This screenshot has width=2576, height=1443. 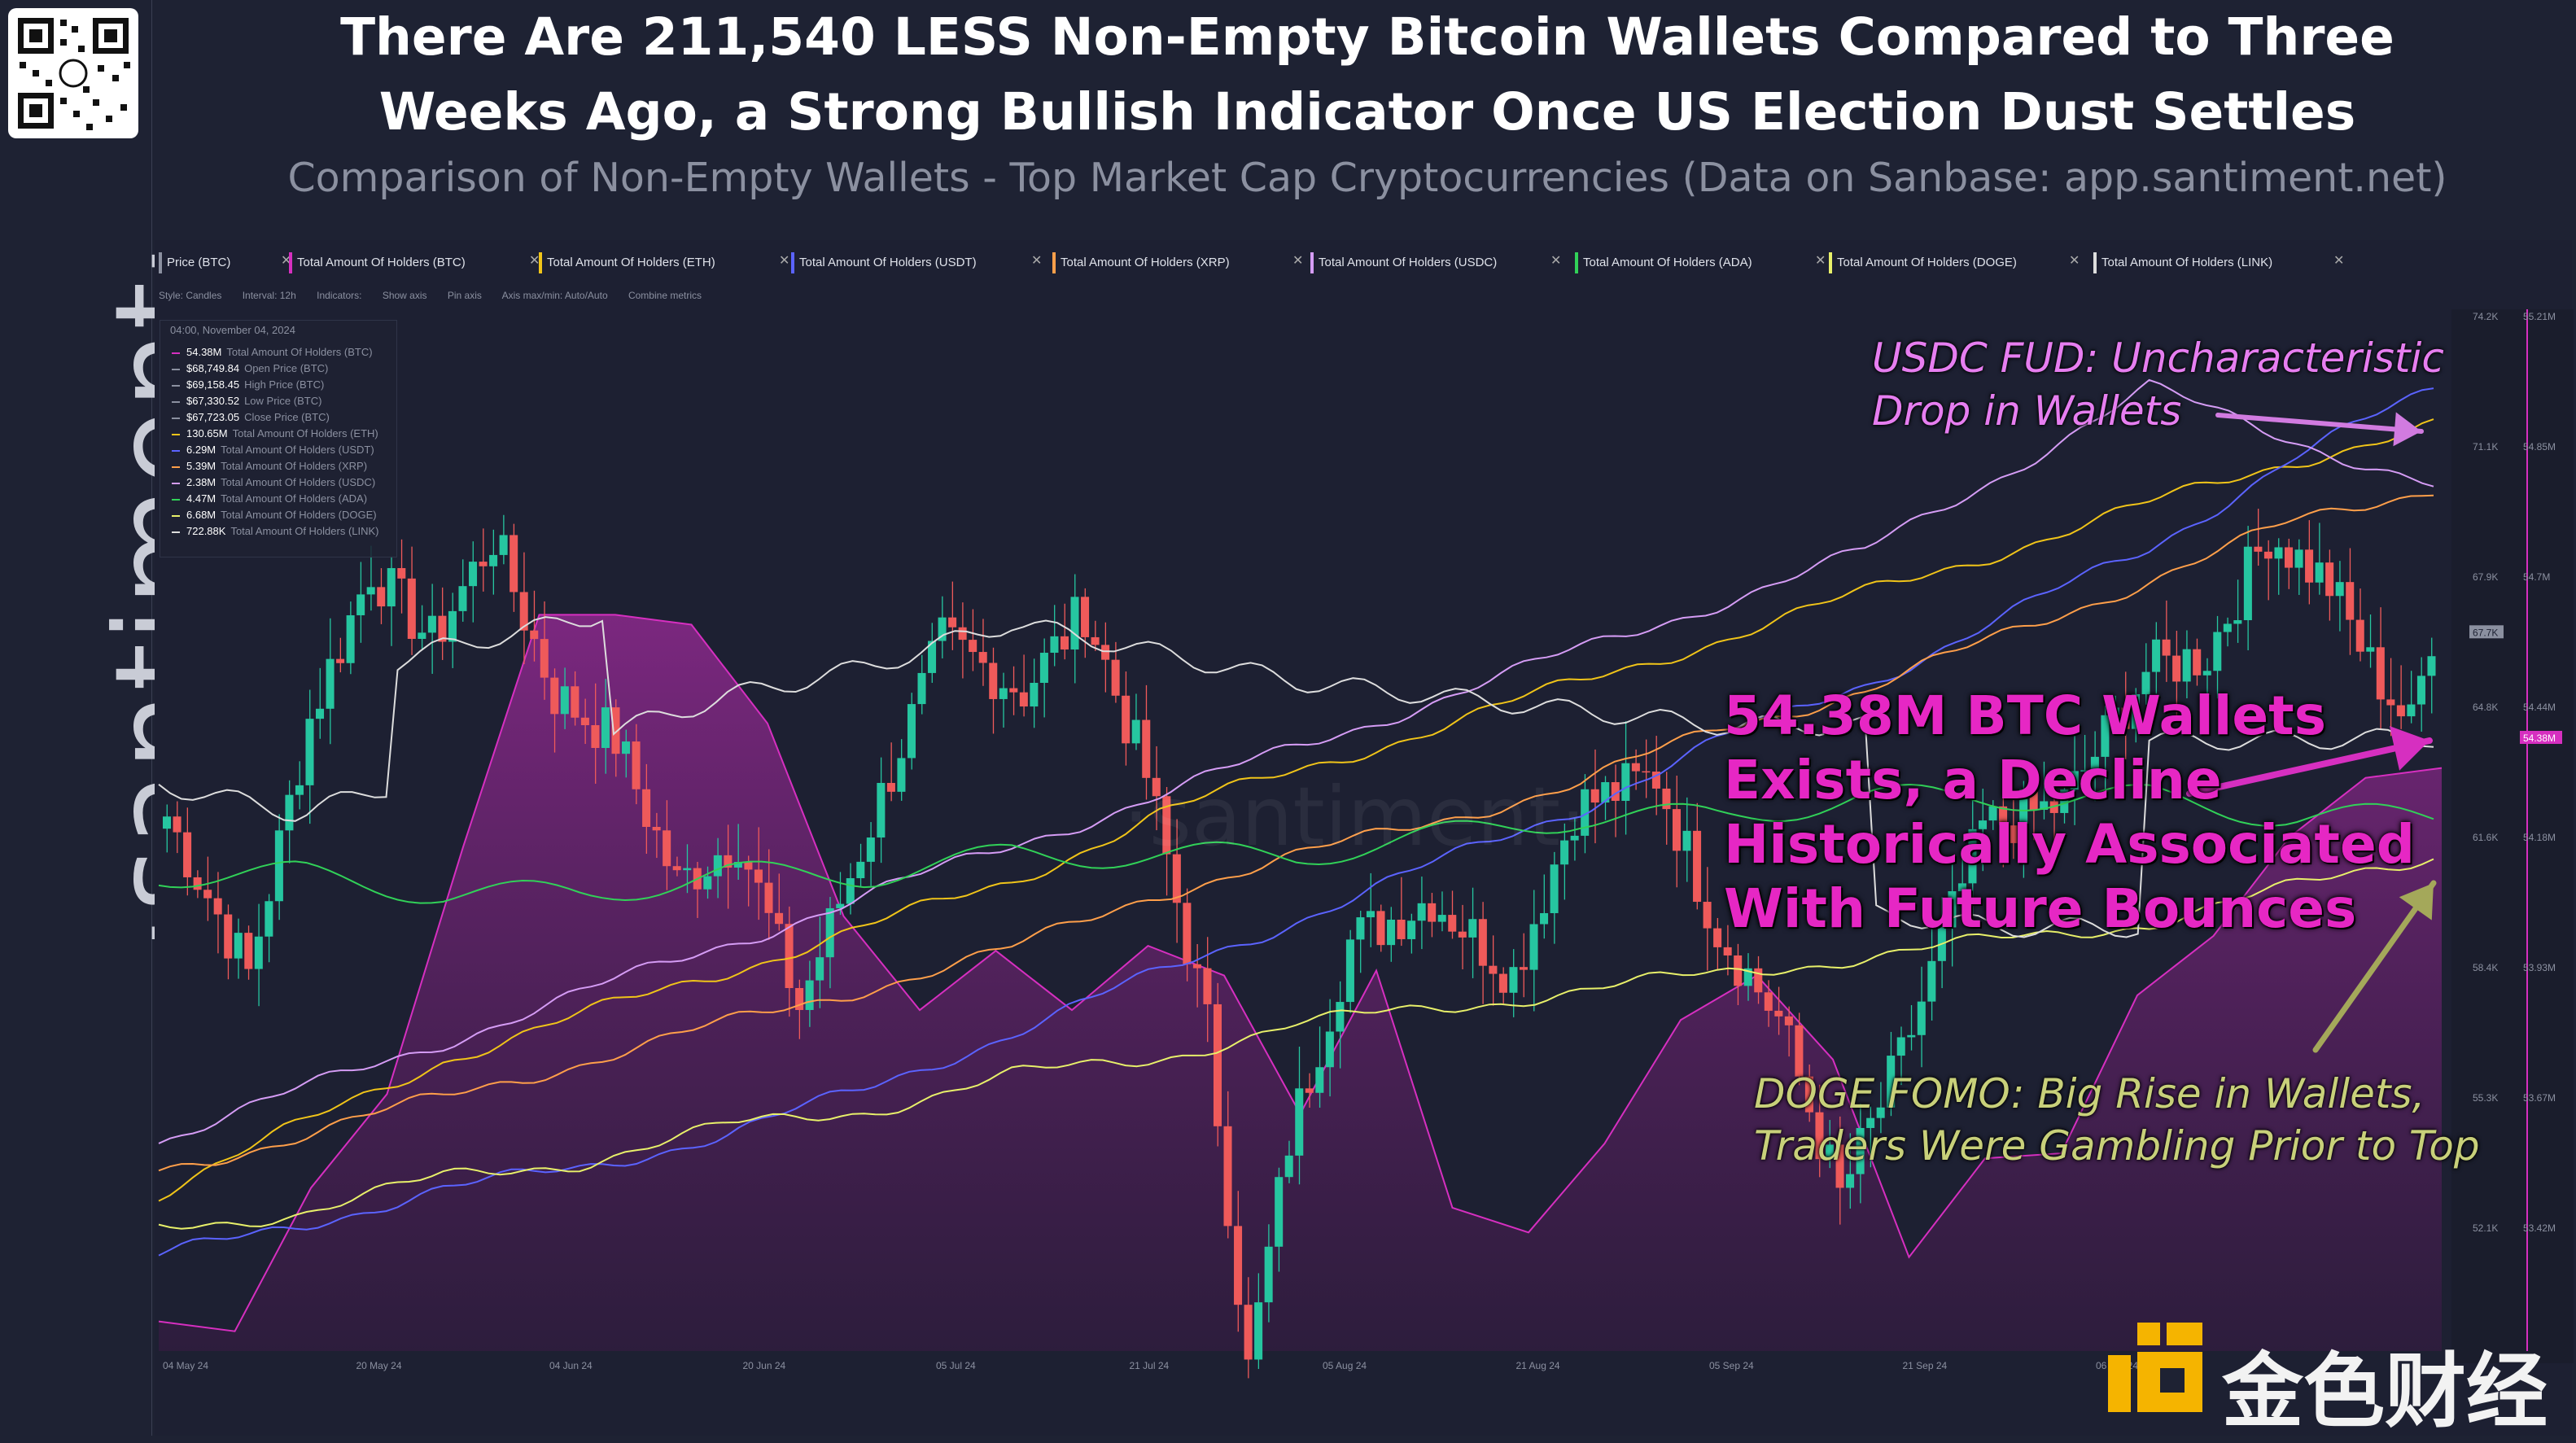 What do you see at coordinates (1141, 264) in the screenshot?
I see `metric-tab: Total Amount Of Holders (XRP)` at bounding box center [1141, 264].